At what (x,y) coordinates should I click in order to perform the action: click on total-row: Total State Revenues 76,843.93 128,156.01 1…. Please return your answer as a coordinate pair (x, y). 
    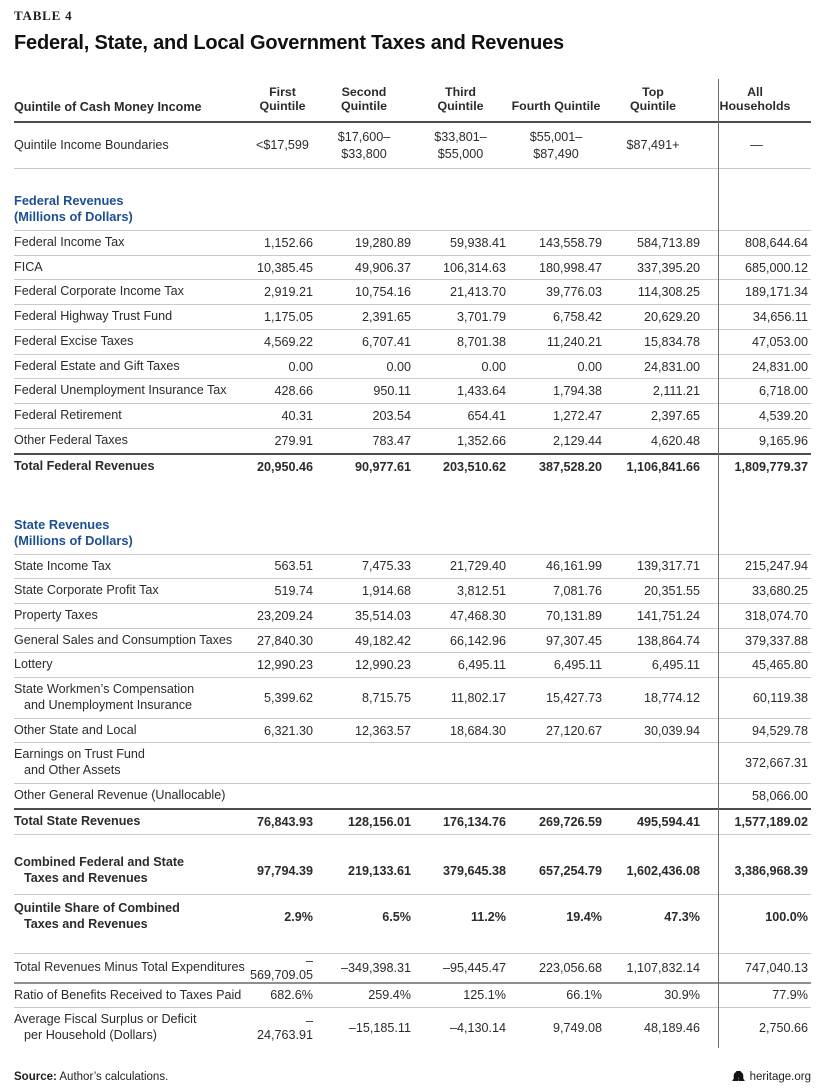
    Looking at the image, I should click on (412, 821).